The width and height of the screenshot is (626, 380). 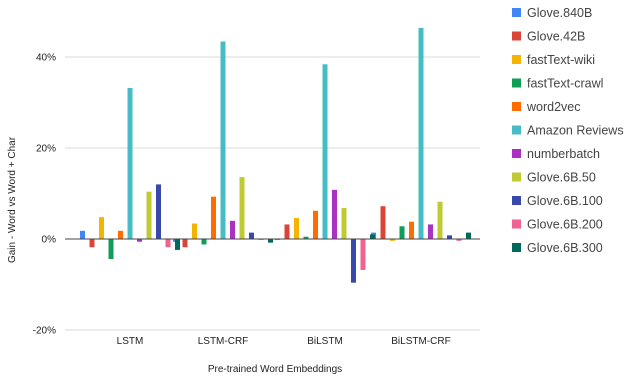 I want to click on legend-item: Glove.840B, so click(x=552, y=13).